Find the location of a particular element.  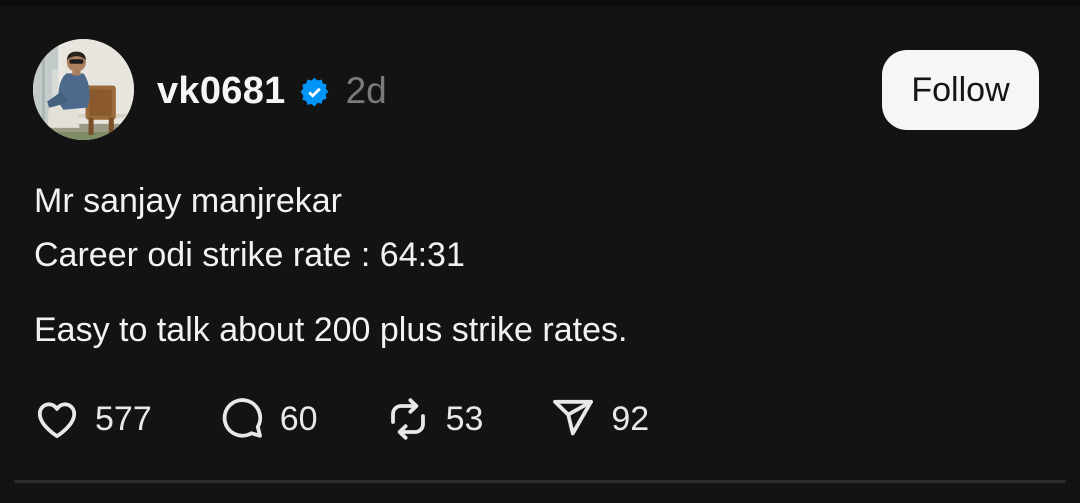

post-header: vk0681 2d is located at coordinates (272, 91).